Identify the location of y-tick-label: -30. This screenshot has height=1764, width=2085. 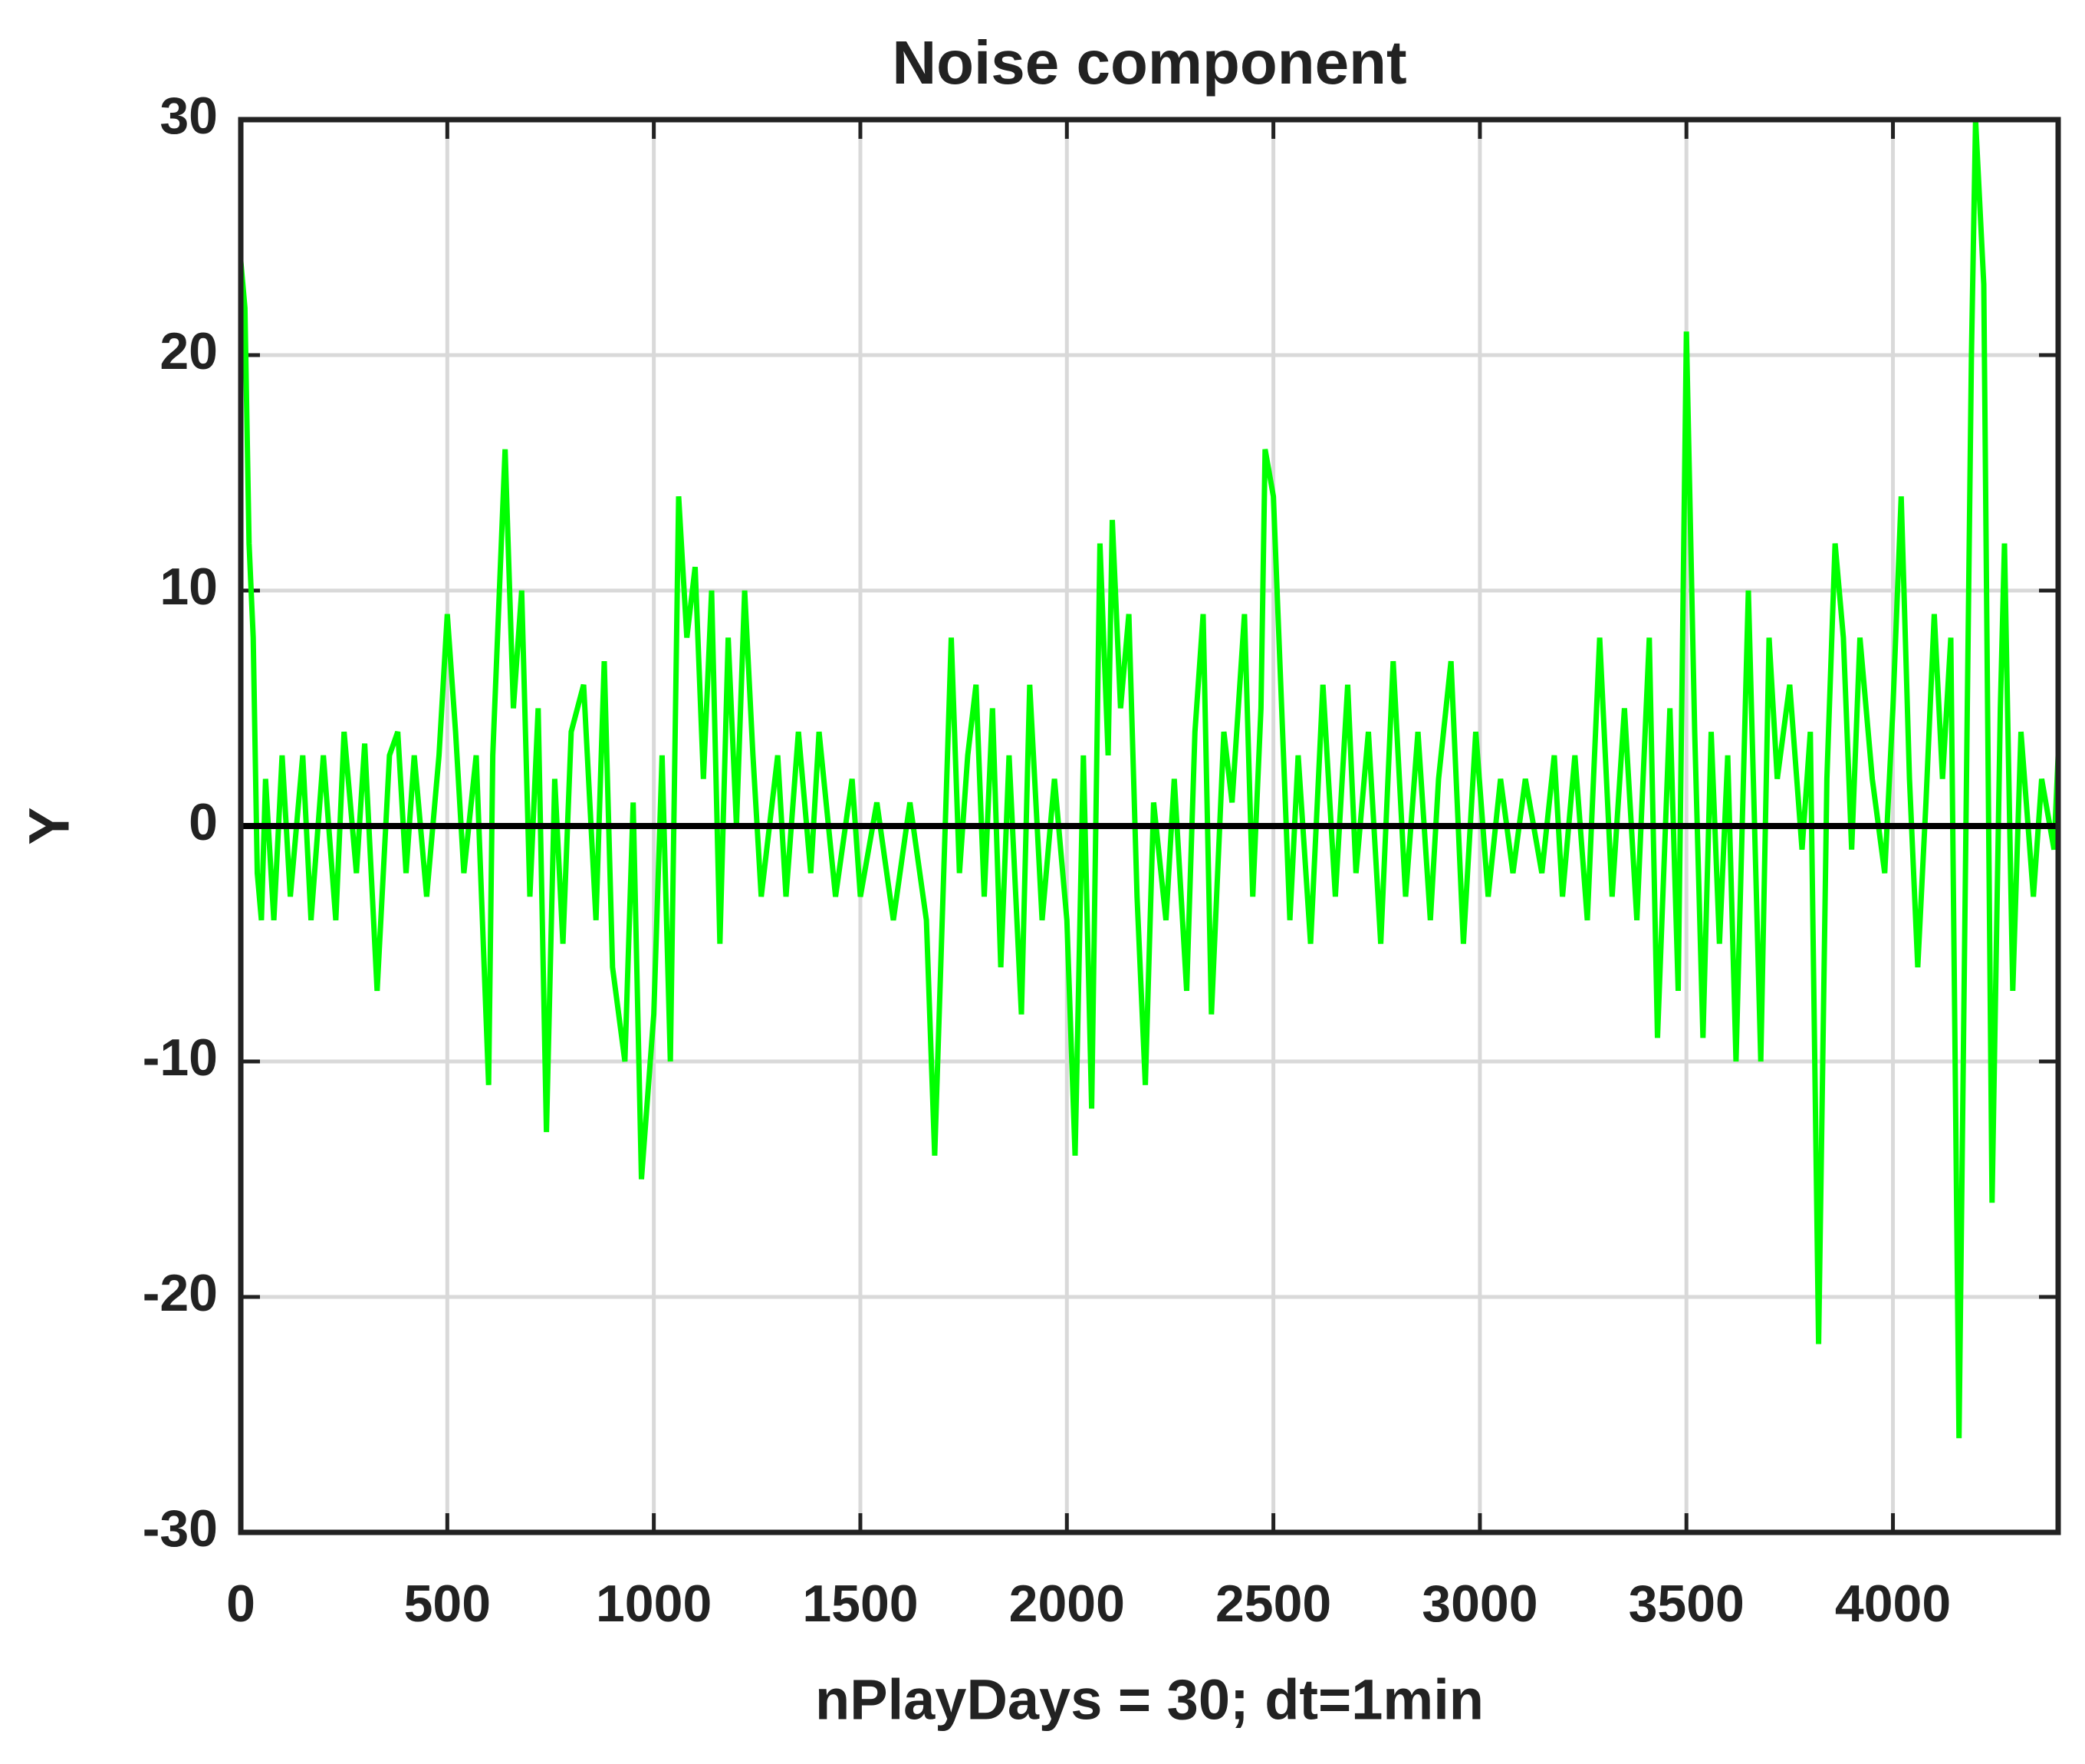
(180, 1528).